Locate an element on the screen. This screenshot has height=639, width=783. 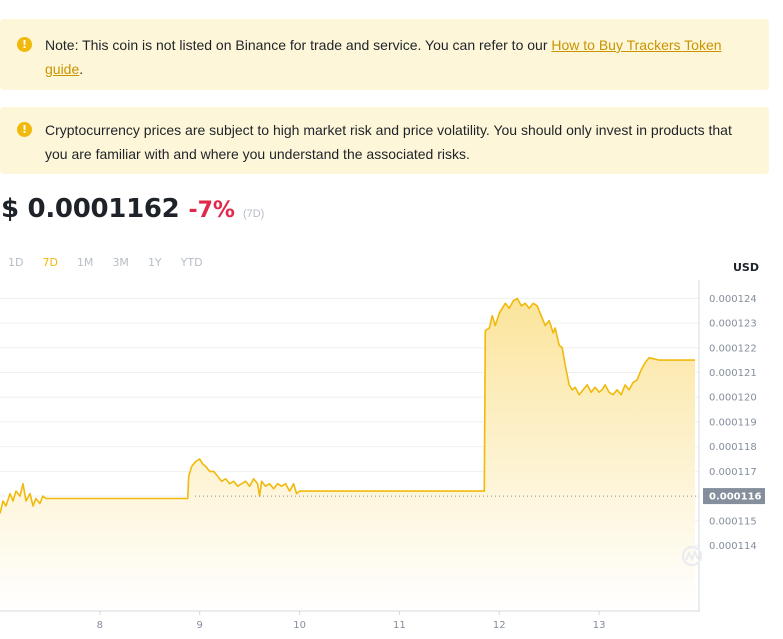
listing-notice-period: . is located at coordinates (81, 69).